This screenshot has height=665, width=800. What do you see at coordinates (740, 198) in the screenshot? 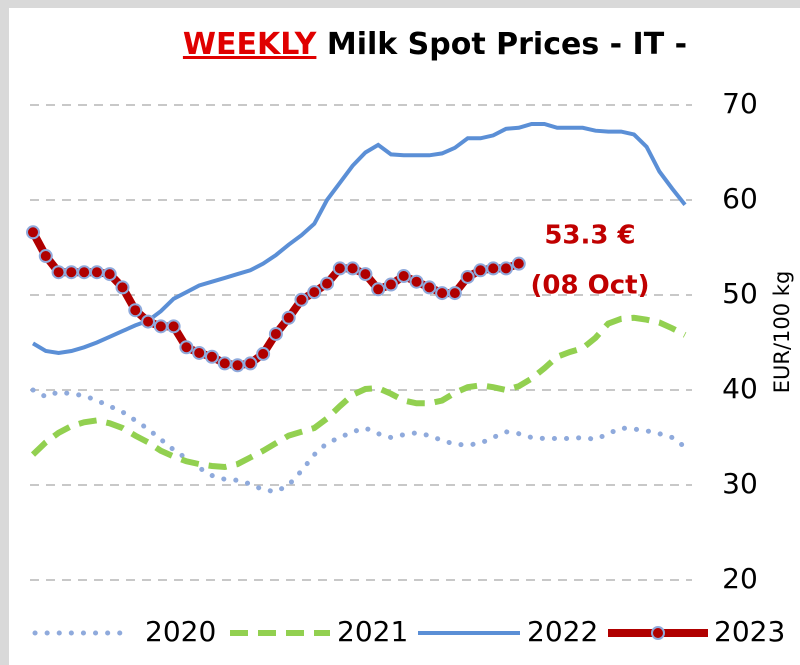
I see `y-tick-label: 60` at bounding box center [740, 198].